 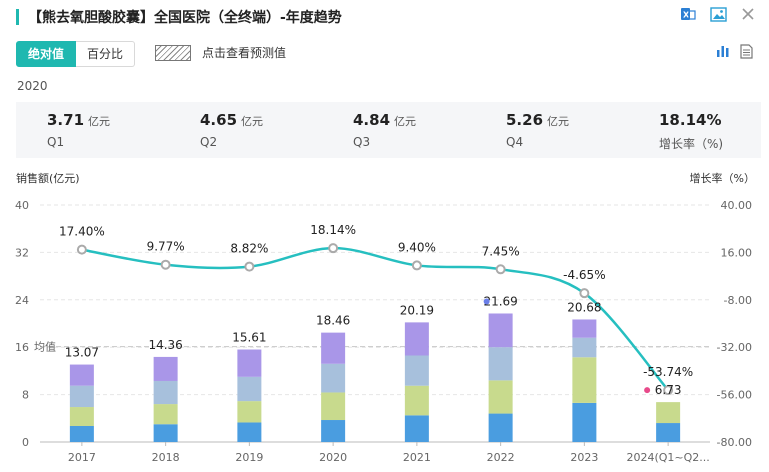 What do you see at coordinates (748, 14) in the screenshot?
I see `close-icon` at bounding box center [748, 14].